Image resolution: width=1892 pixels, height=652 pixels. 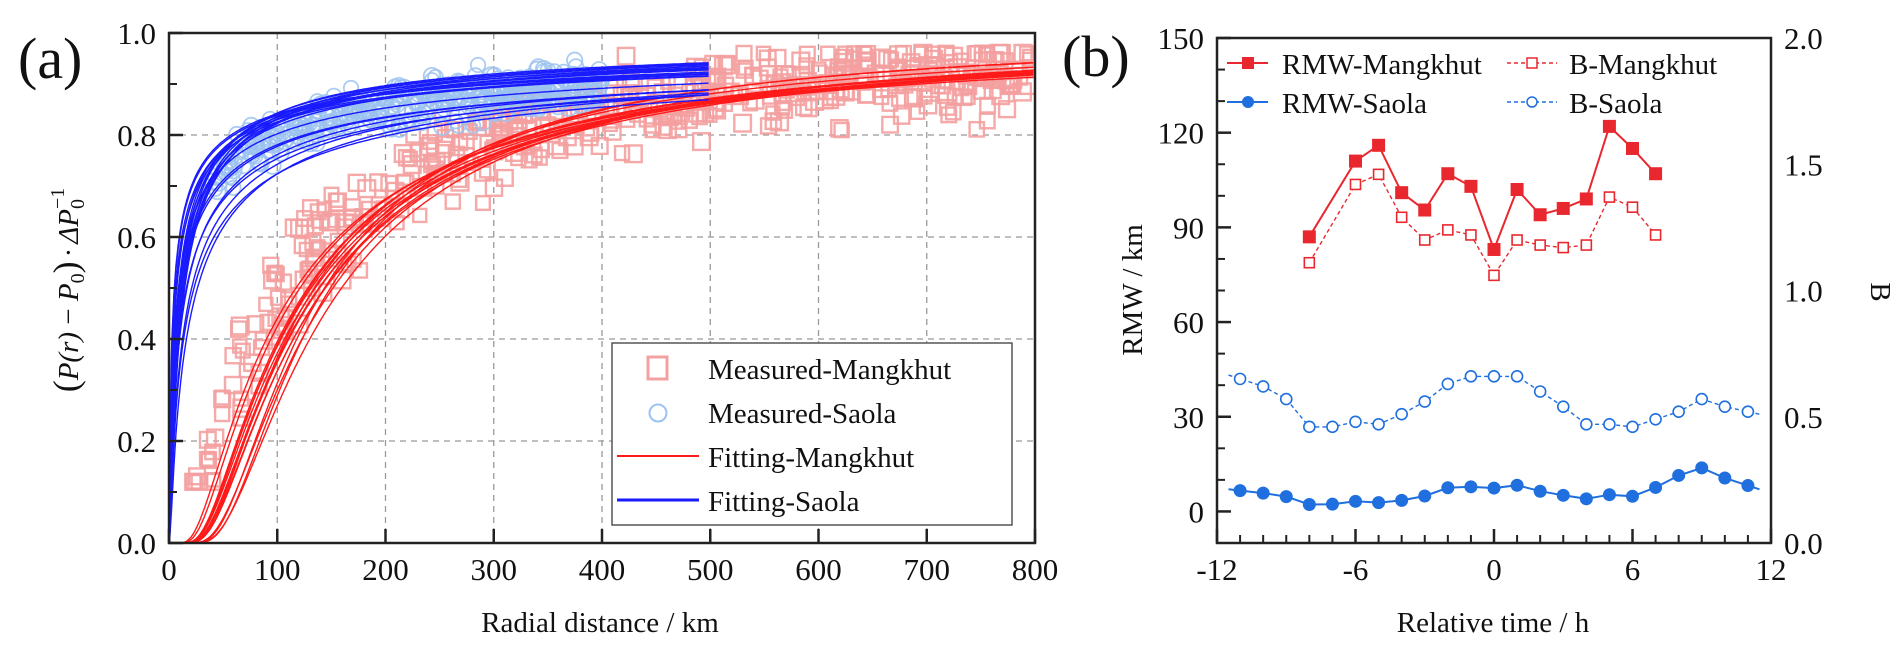 What do you see at coordinates (1035, 569) in the screenshot?
I see `x-tick-label: 800` at bounding box center [1035, 569].